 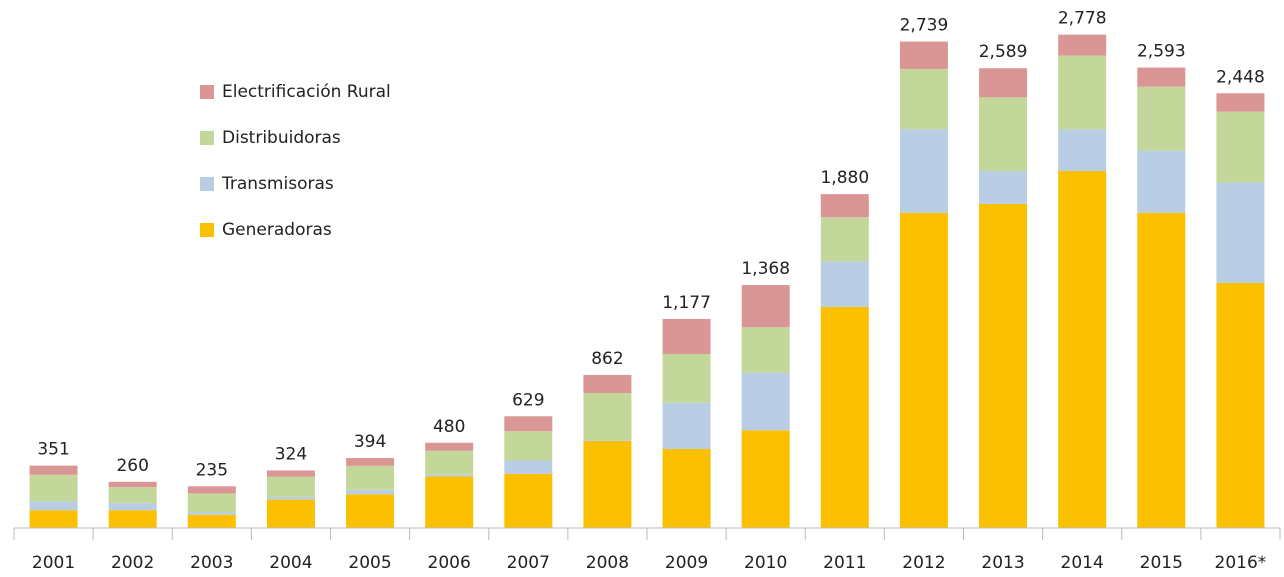 What do you see at coordinates (281, 138) in the screenshot?
I see `legend-label: Distribuidoras` at bounding box center [281, 138].